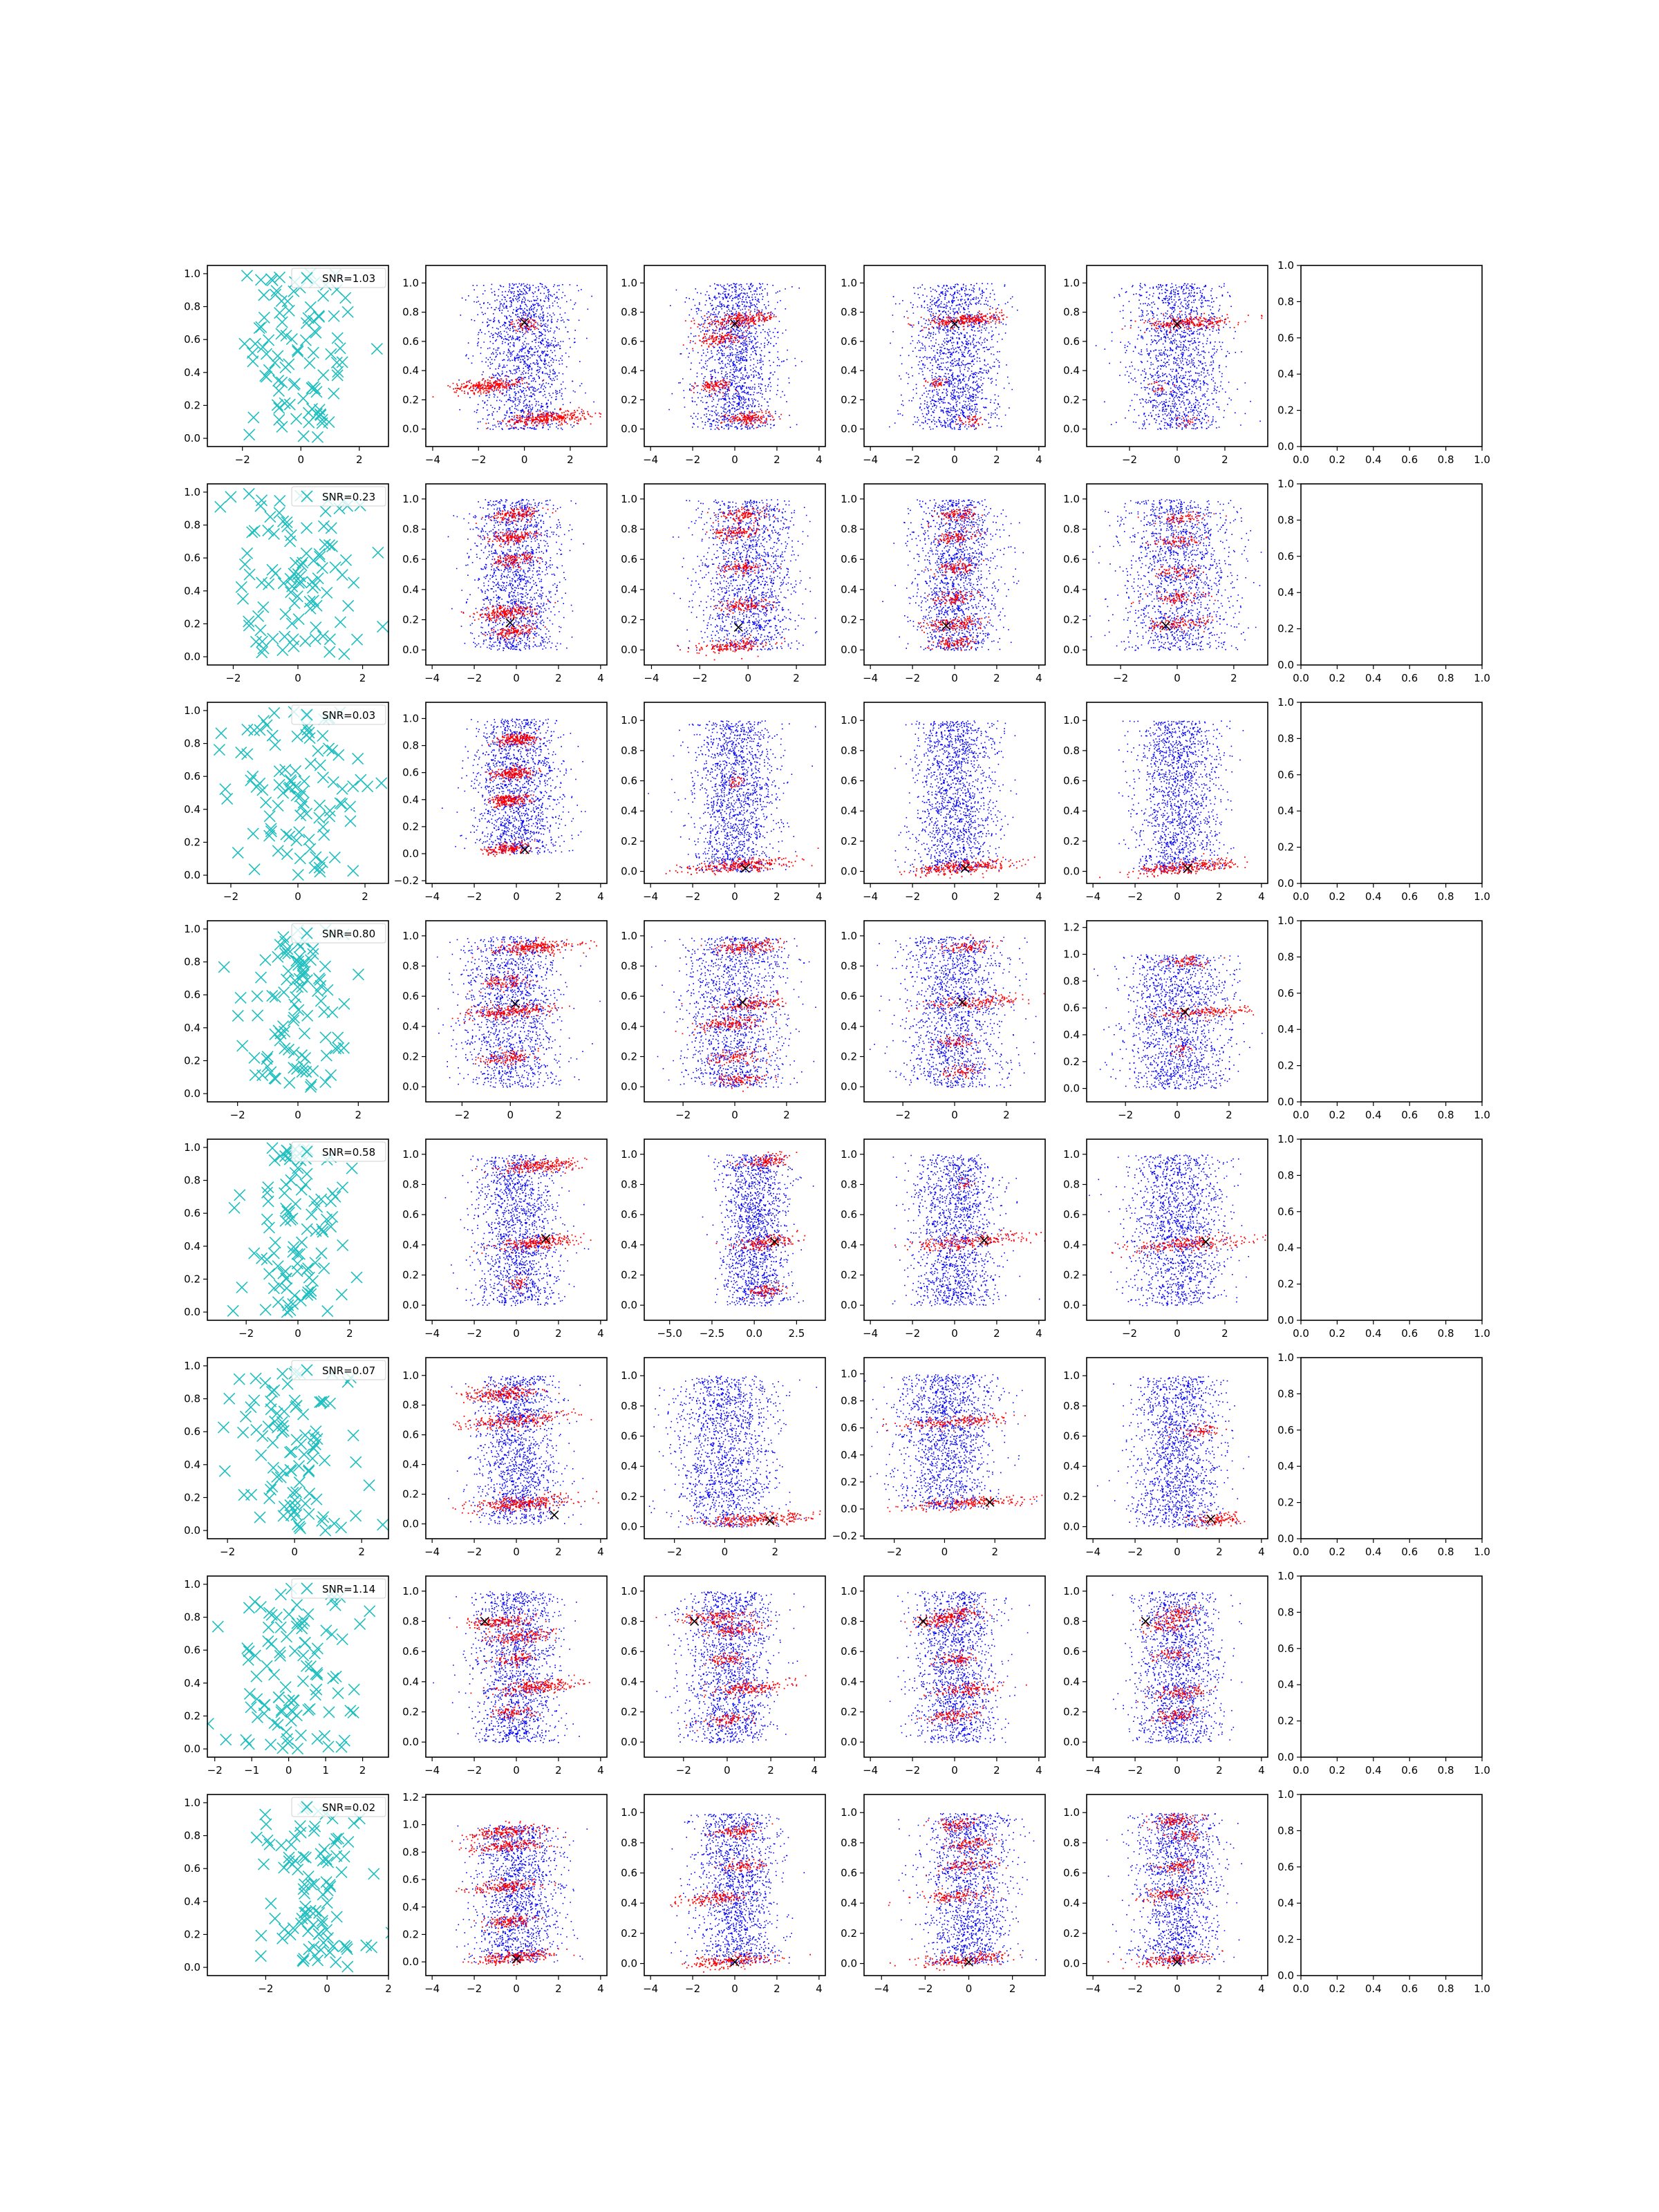 This screenshot has width=1659, height=2212. What do you see at coordinates (943, 365) in the screenshot?
I see `posterior-scatter-panel: −4 −2 0 2 4 0.0 0.2 0.4 0.6 0.8 1.0` at bounding box center [943, 365].